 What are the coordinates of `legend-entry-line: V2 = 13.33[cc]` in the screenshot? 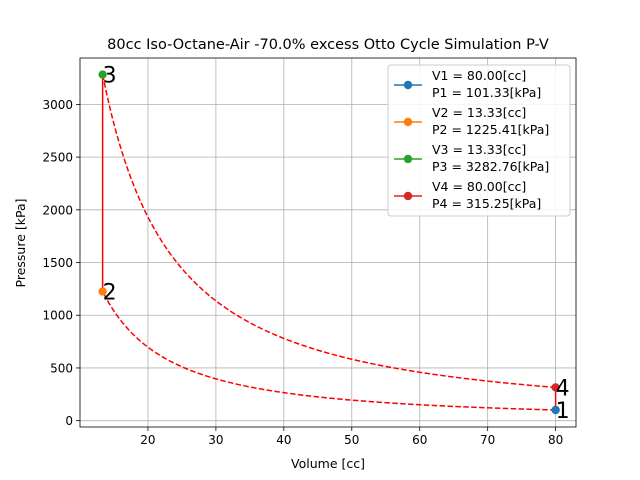 It's located at (479, 112).